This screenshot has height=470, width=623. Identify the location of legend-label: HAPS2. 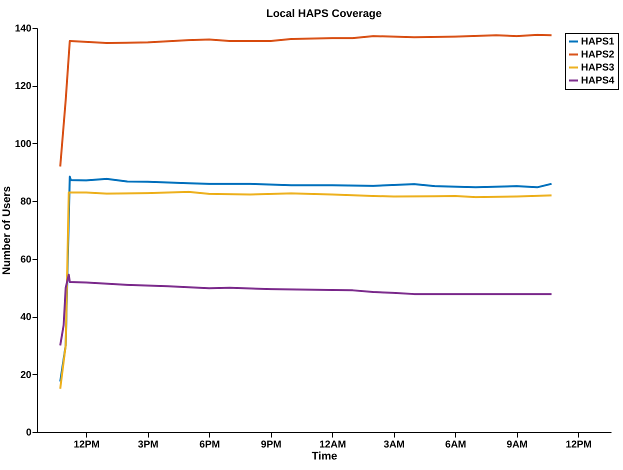
(598, 55).